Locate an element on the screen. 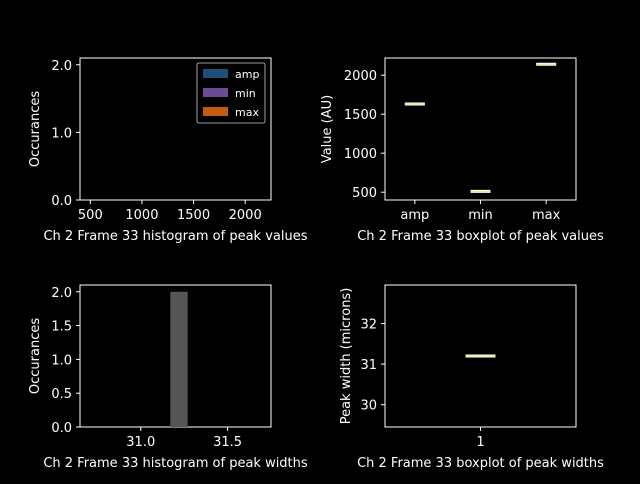 The image size is (640, 484). x-ticks: 500 1000 1500 2000 is located at coordinates (170, 211).